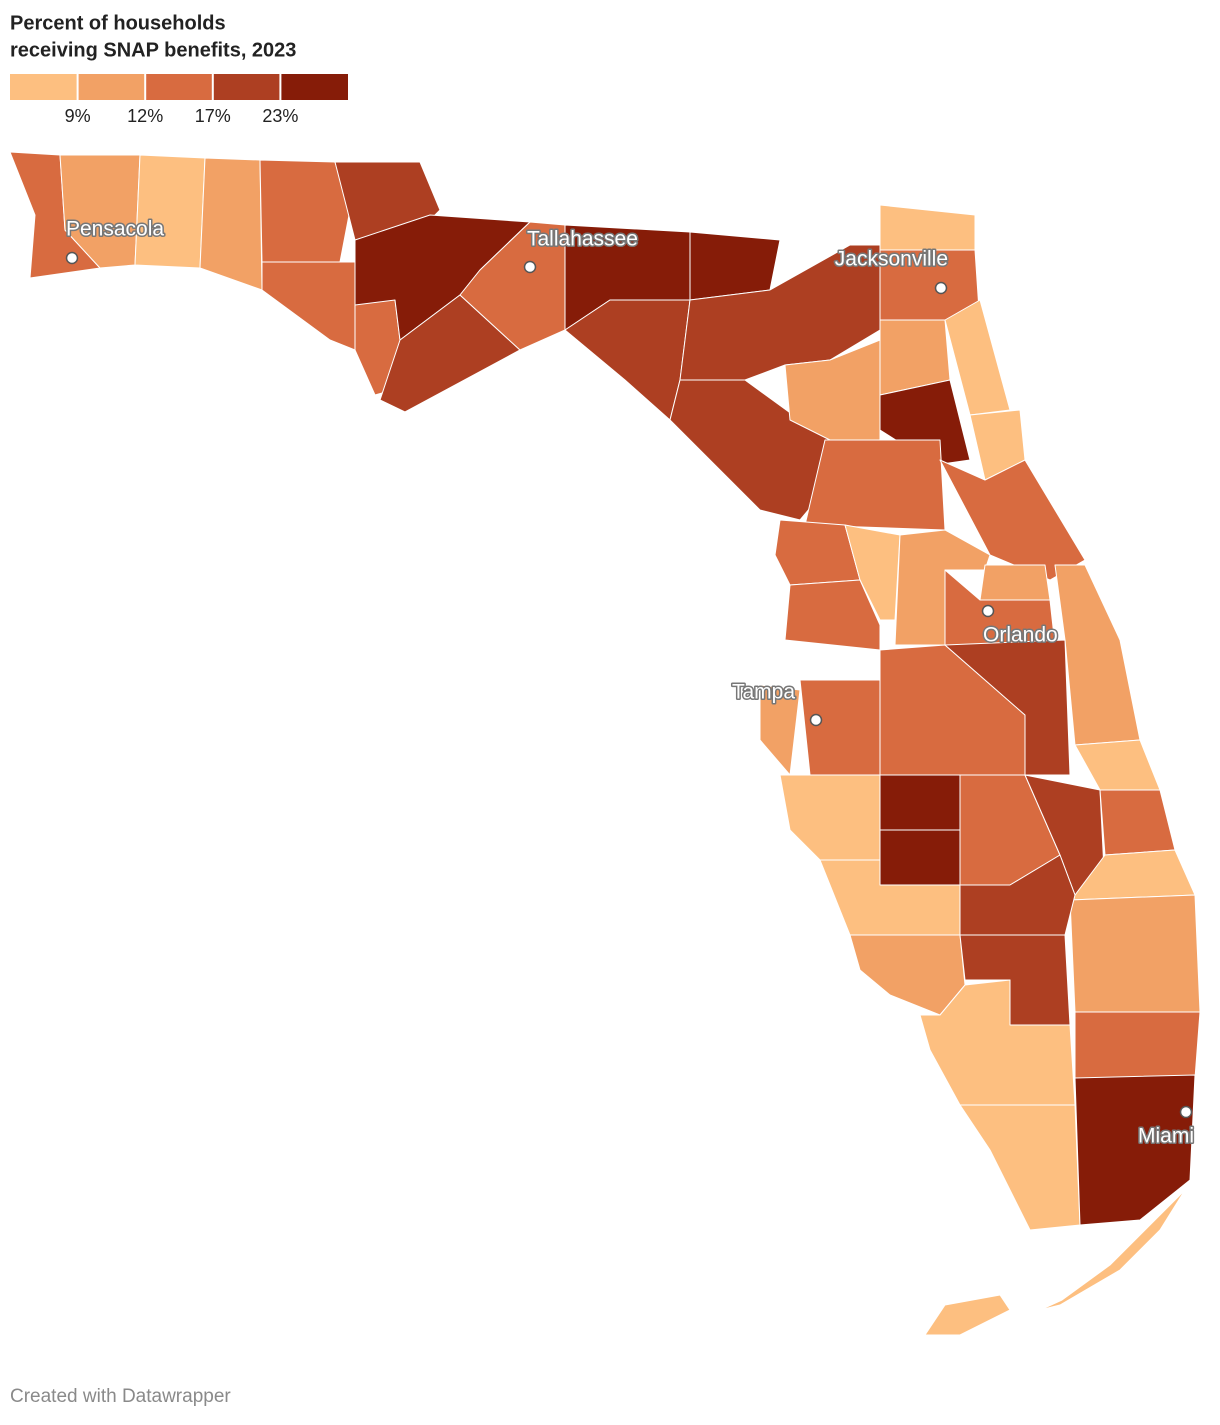 Image resolution: width=1220 pixels, height=1425 pixels. I want to click on legend-tick-label: 9%, so click(78, 116).